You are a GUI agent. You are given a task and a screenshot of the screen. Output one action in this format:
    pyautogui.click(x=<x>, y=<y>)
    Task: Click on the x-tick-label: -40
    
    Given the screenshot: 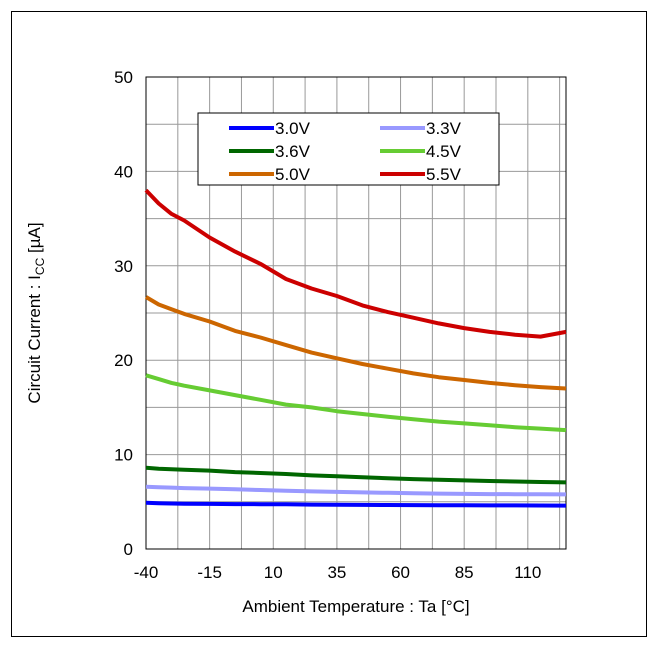 What is the action you would take?
    pyautogui.click(x=146, y=572)
    